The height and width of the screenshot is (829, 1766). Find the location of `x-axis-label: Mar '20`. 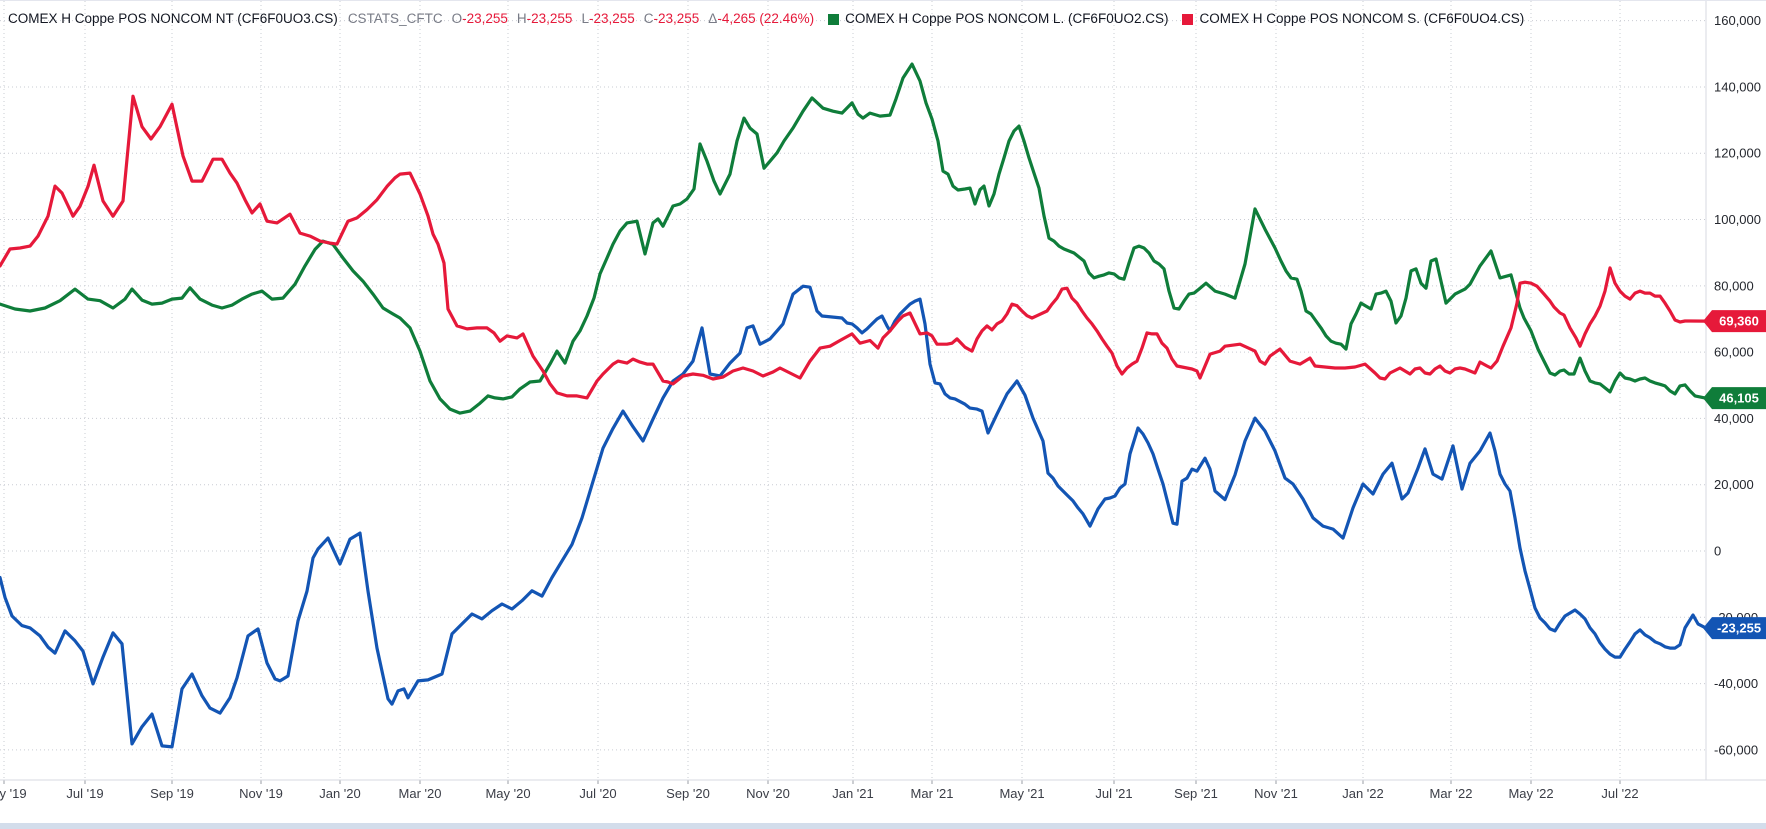

x-axis-label: Mar '20 is located at coordinates (420, 793).